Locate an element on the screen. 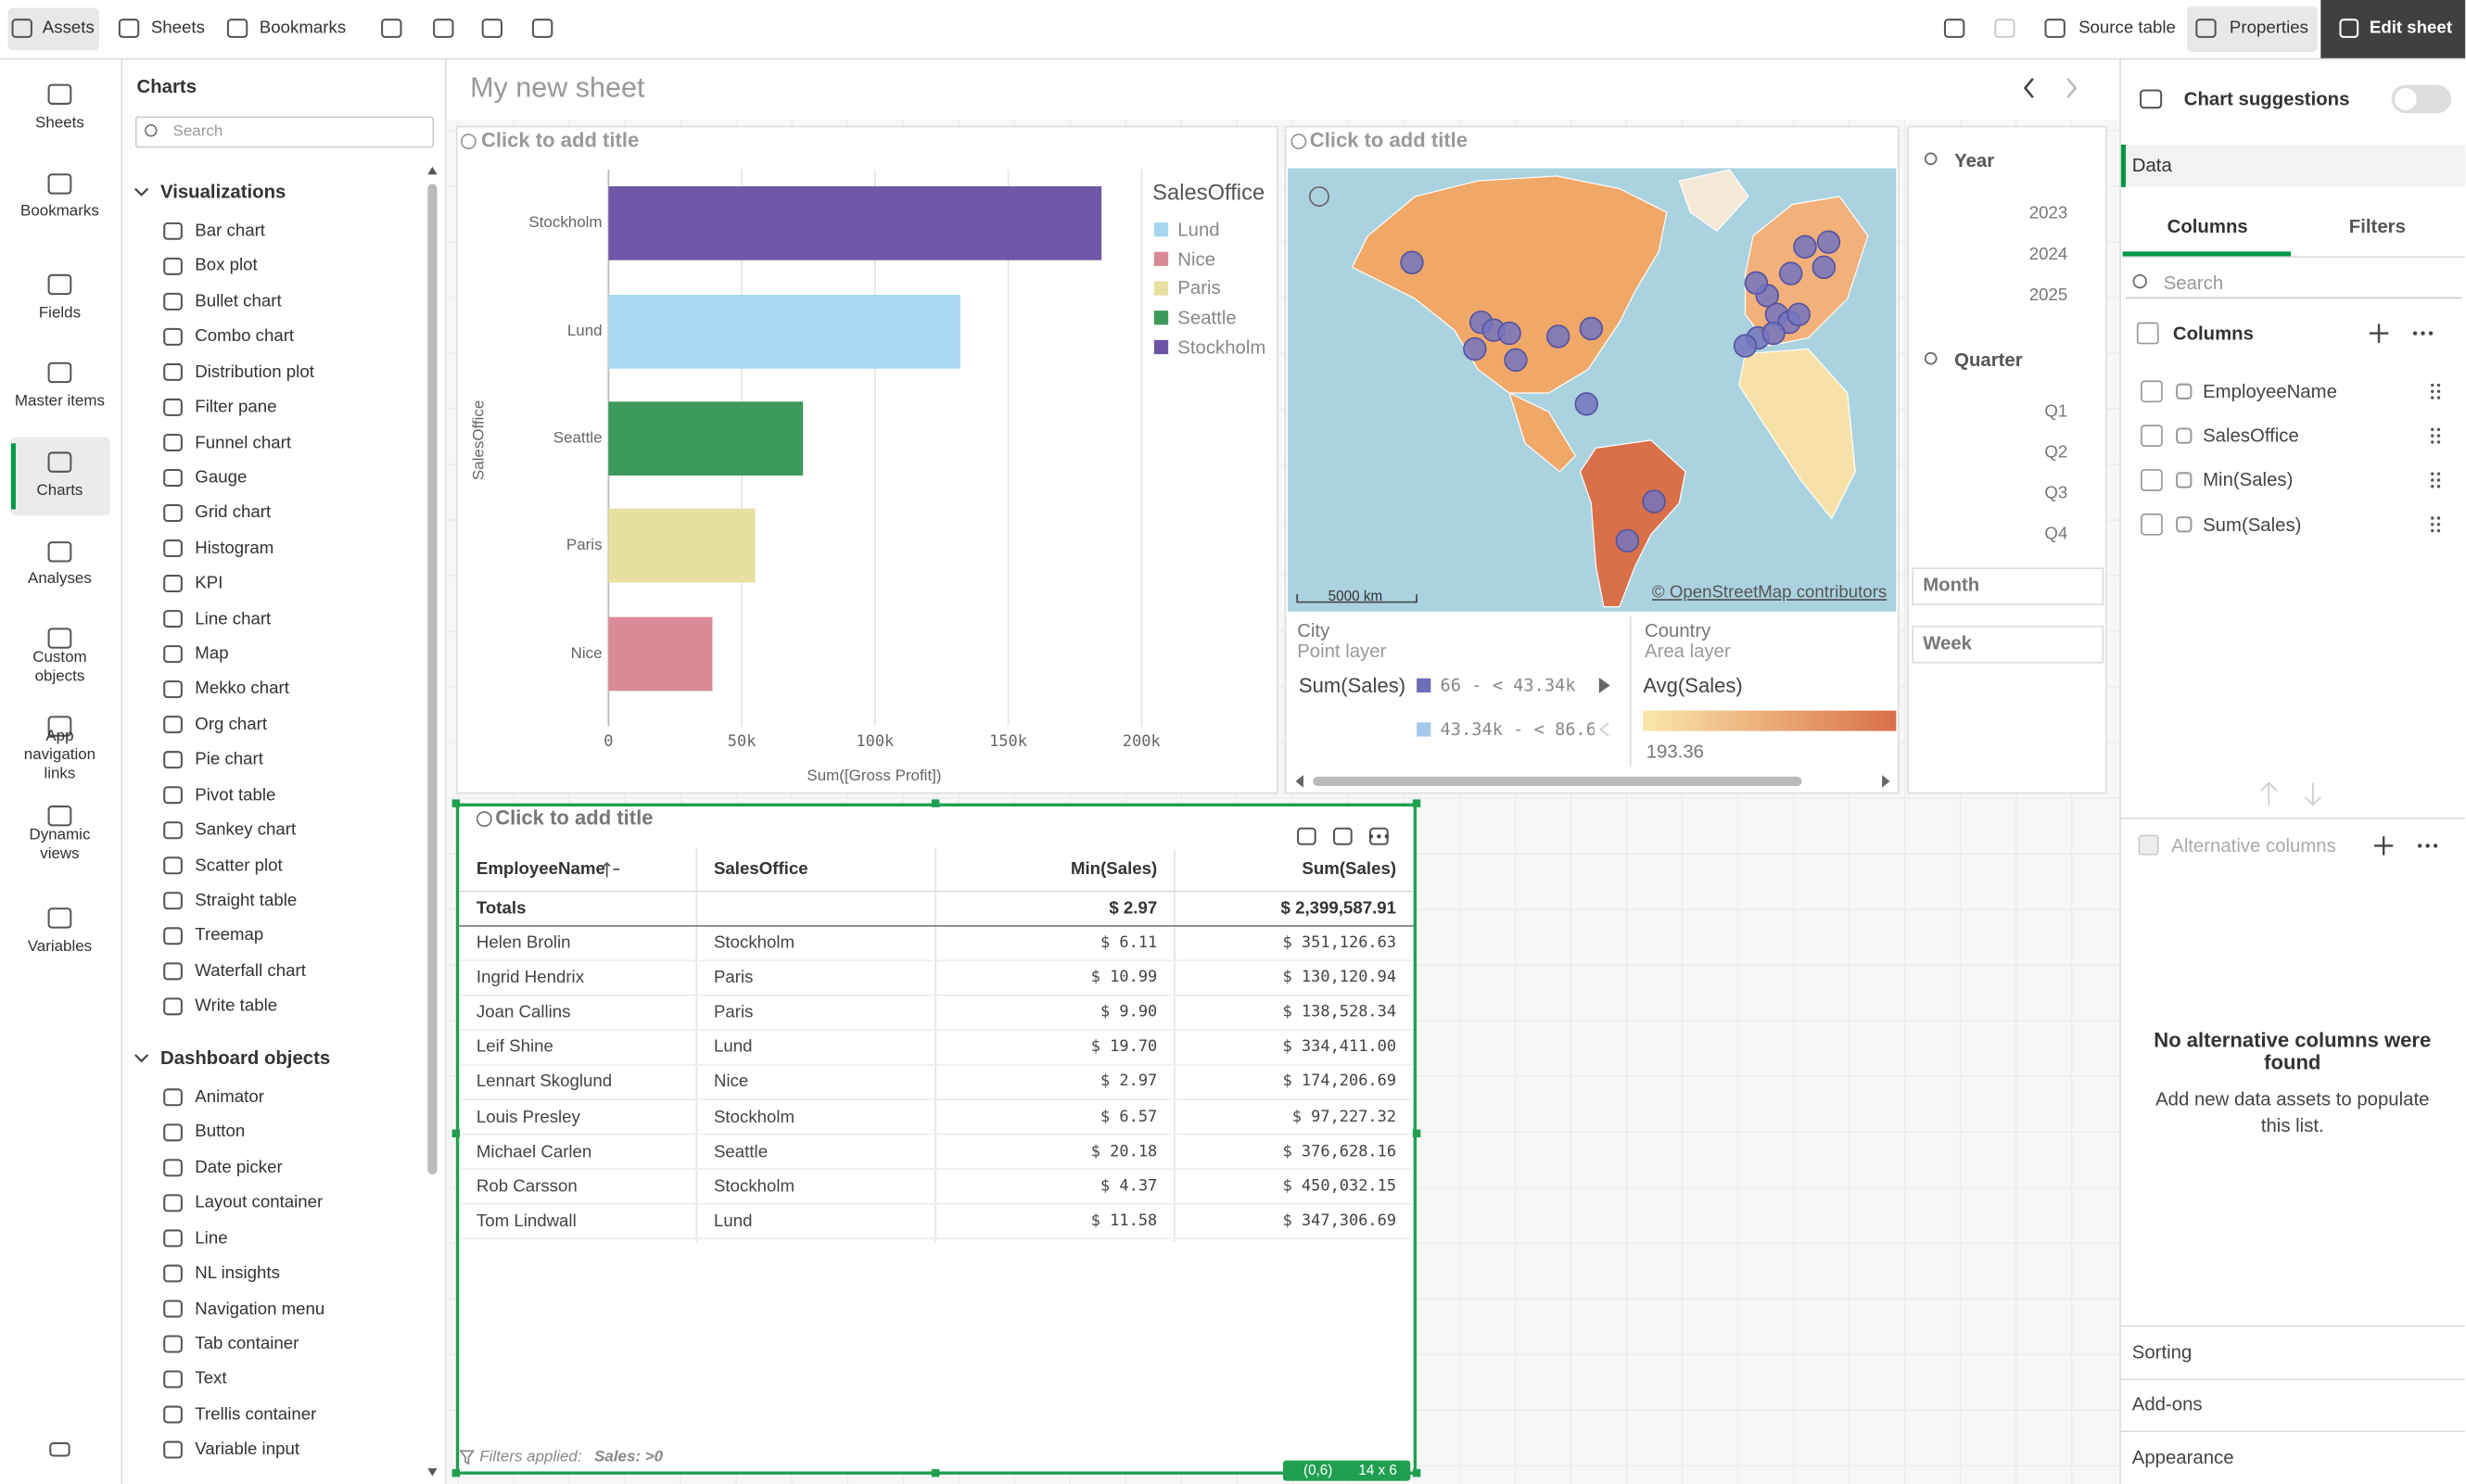  column-item: SalesOffice is located at coordinates (2251, 436).